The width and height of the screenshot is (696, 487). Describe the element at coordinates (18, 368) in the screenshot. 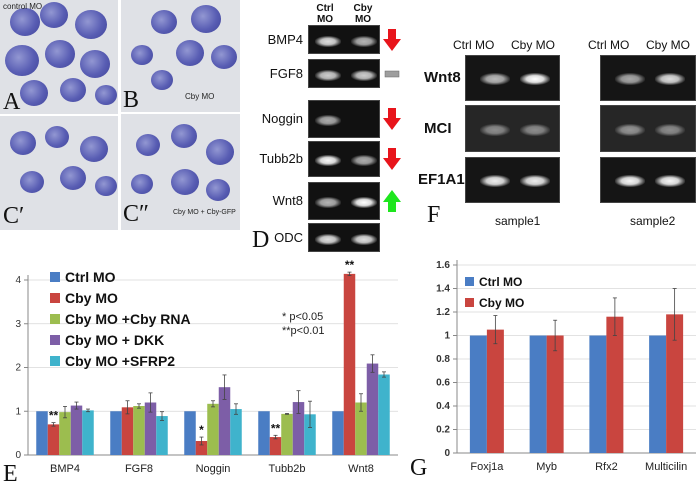

I see `y-tick-label: 2` at that location.